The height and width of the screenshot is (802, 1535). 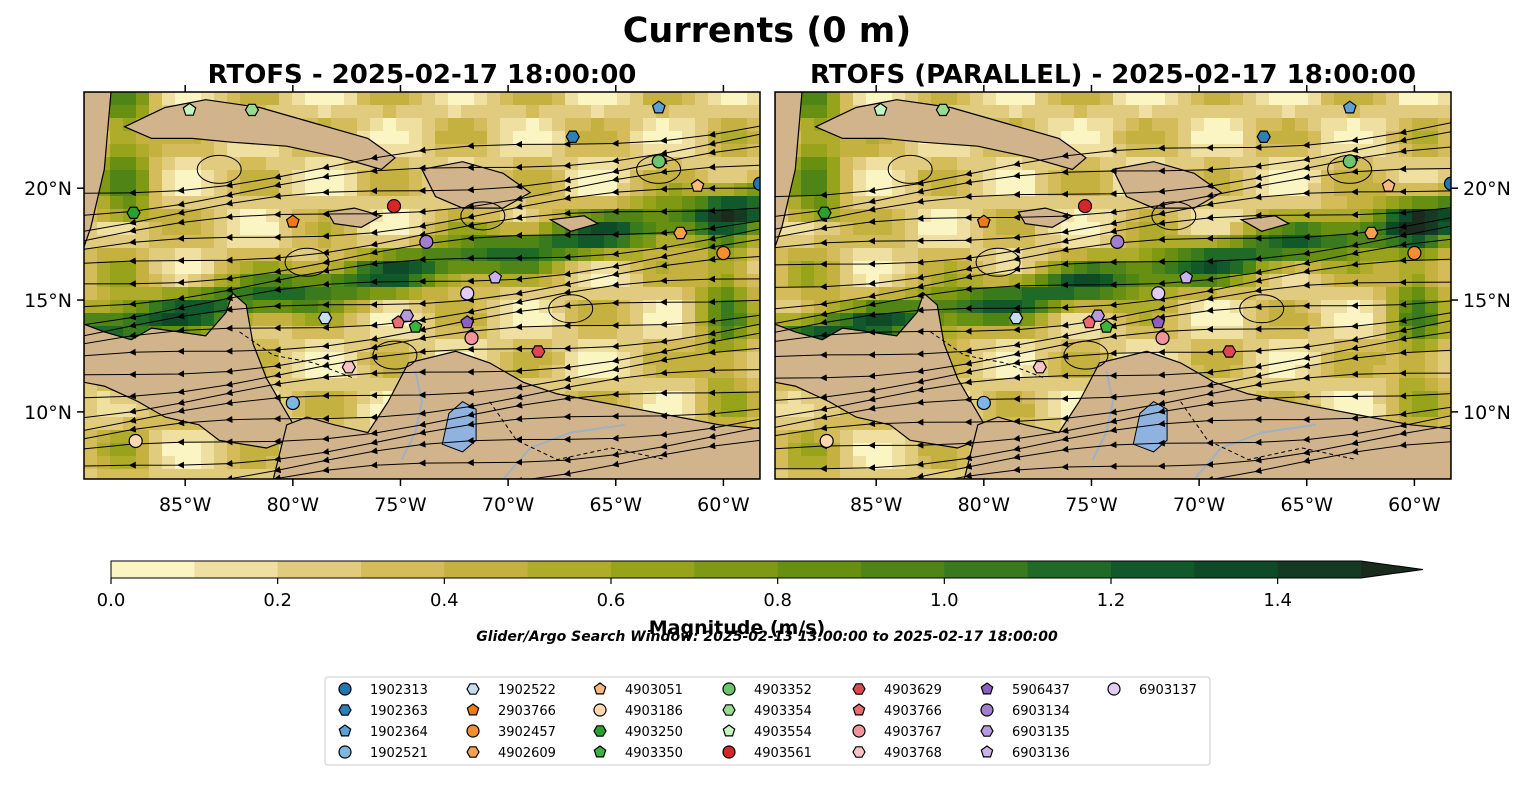 I want to click on legend-label: 4903250, so click(x=654, y=732).